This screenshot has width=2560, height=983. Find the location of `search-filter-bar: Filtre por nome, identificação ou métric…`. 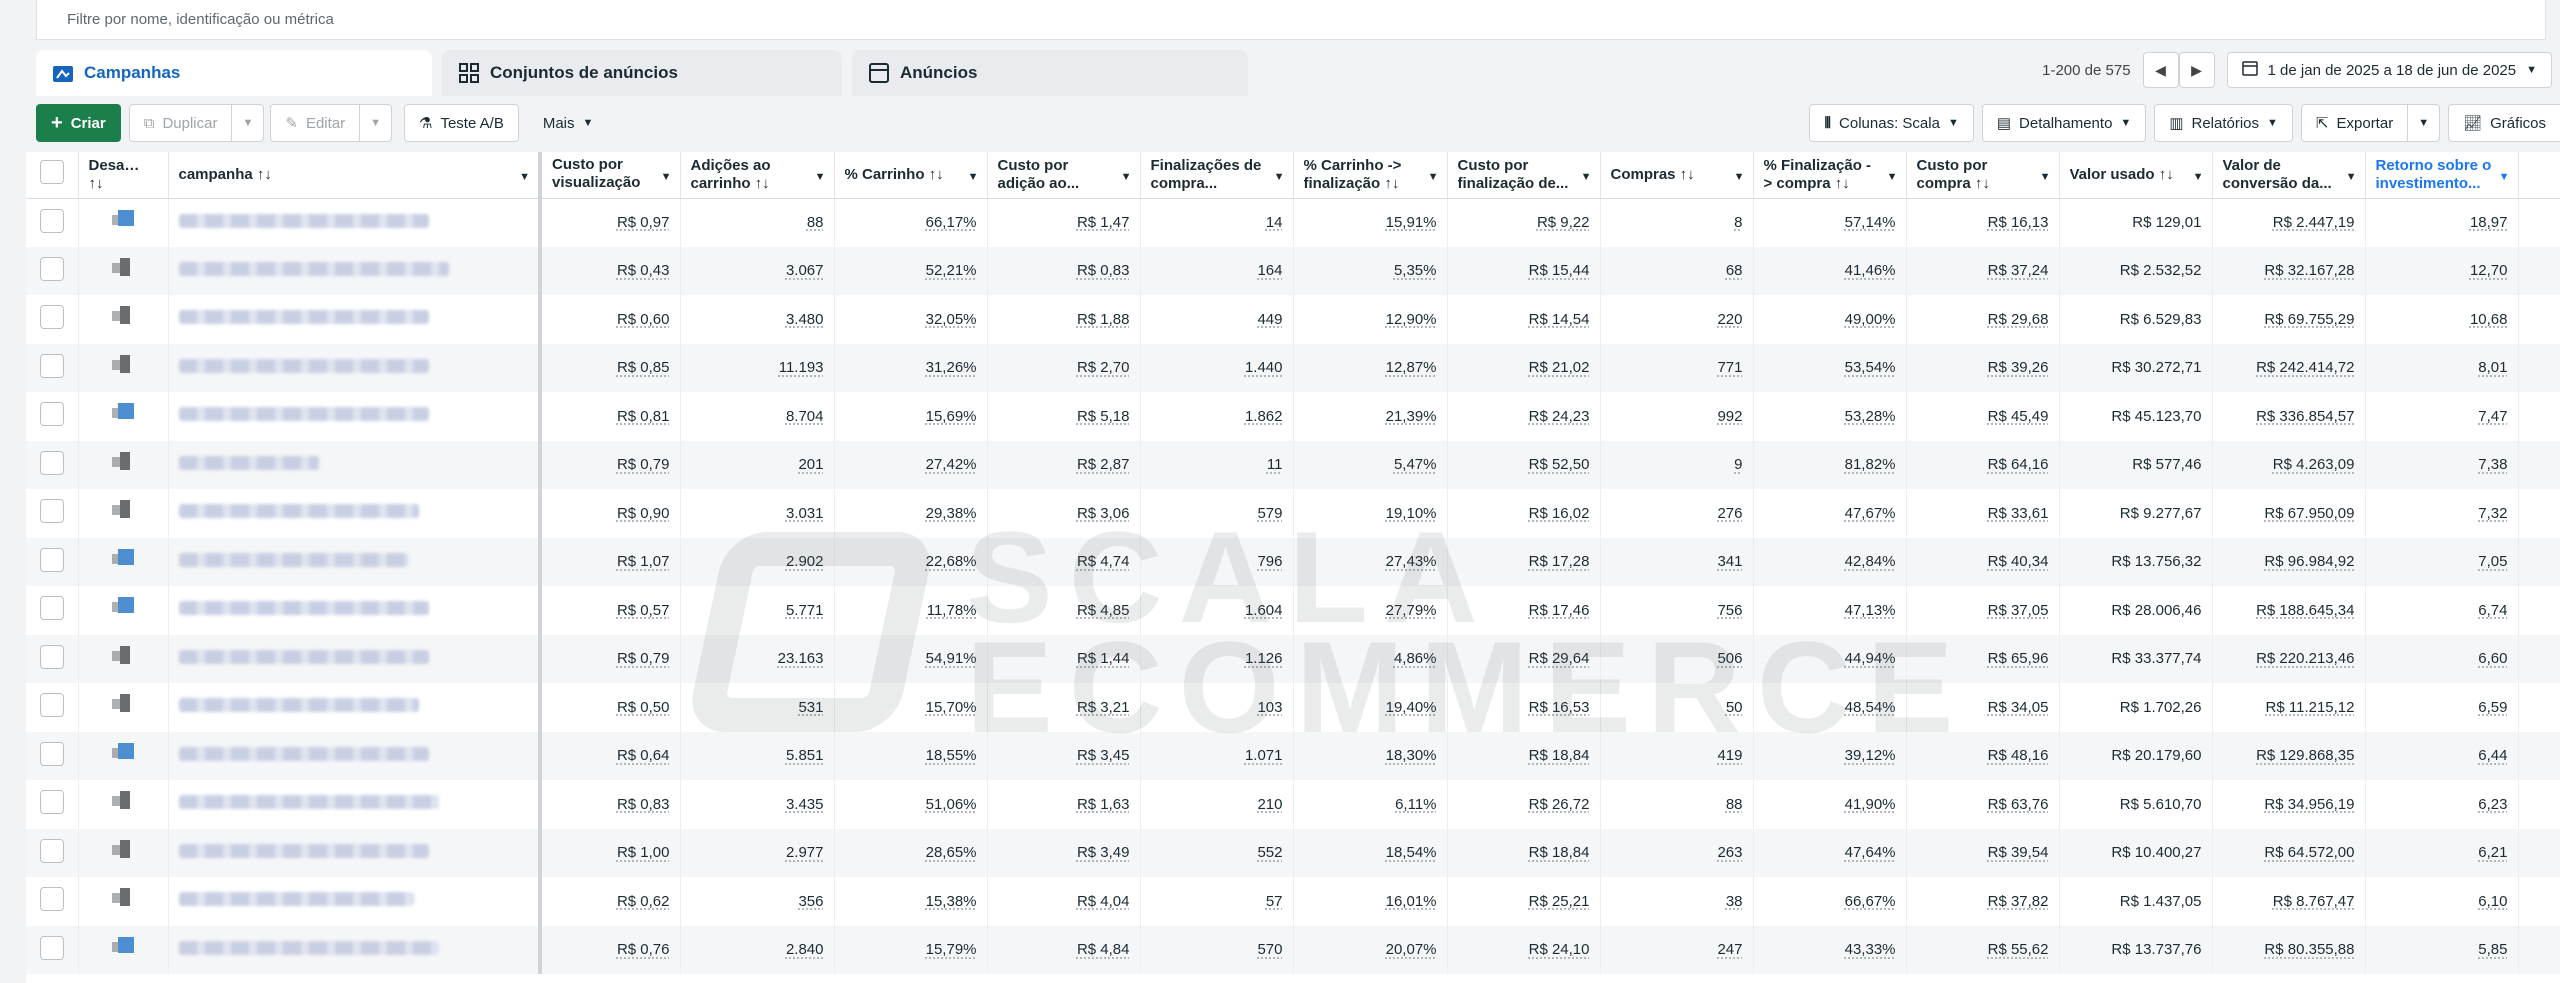

search-filter-bar: Filtre por nome, identificação ou métric… is located at coordinates (1291, 20).